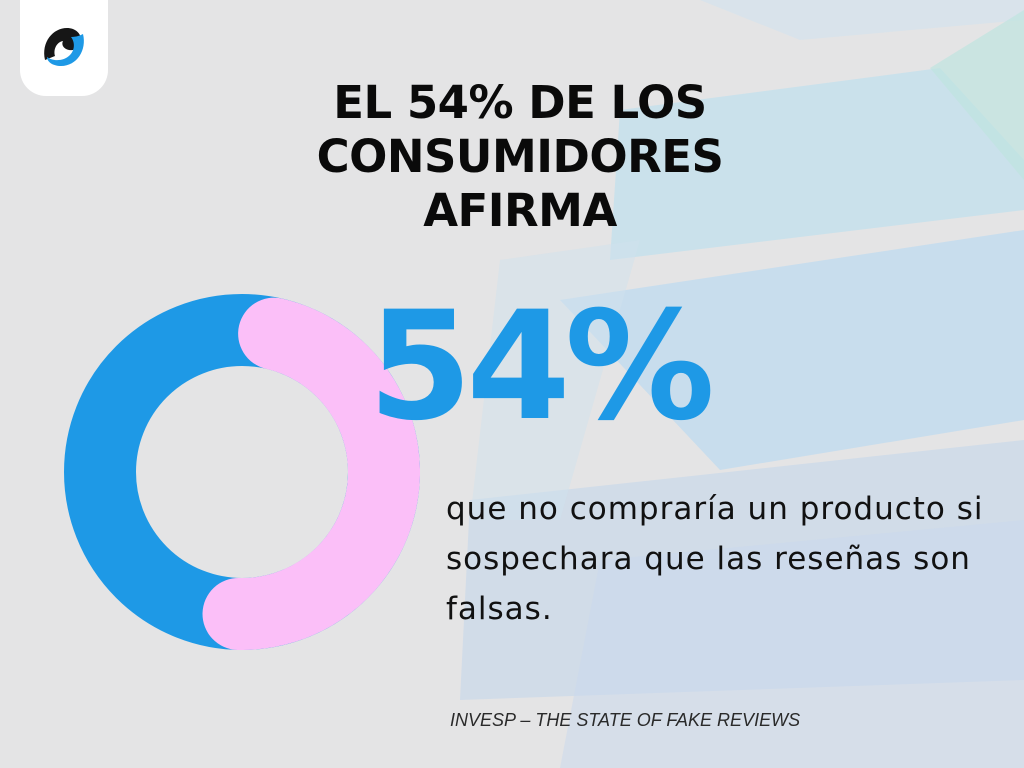  I want to click on stat-percent: 54%, so click(541, 367).